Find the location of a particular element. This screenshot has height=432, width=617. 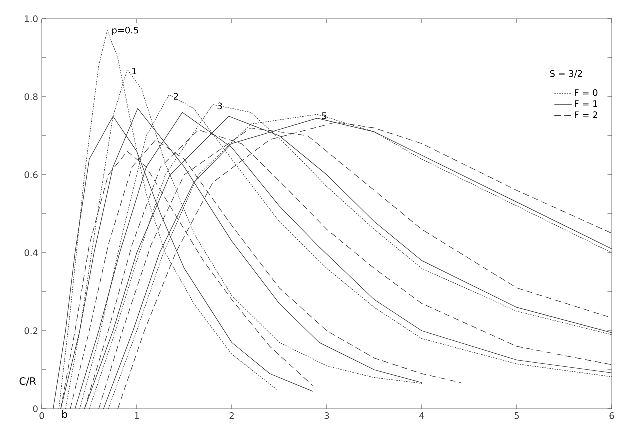

x-tick-label: 5 is located at coordinates (517, 416).